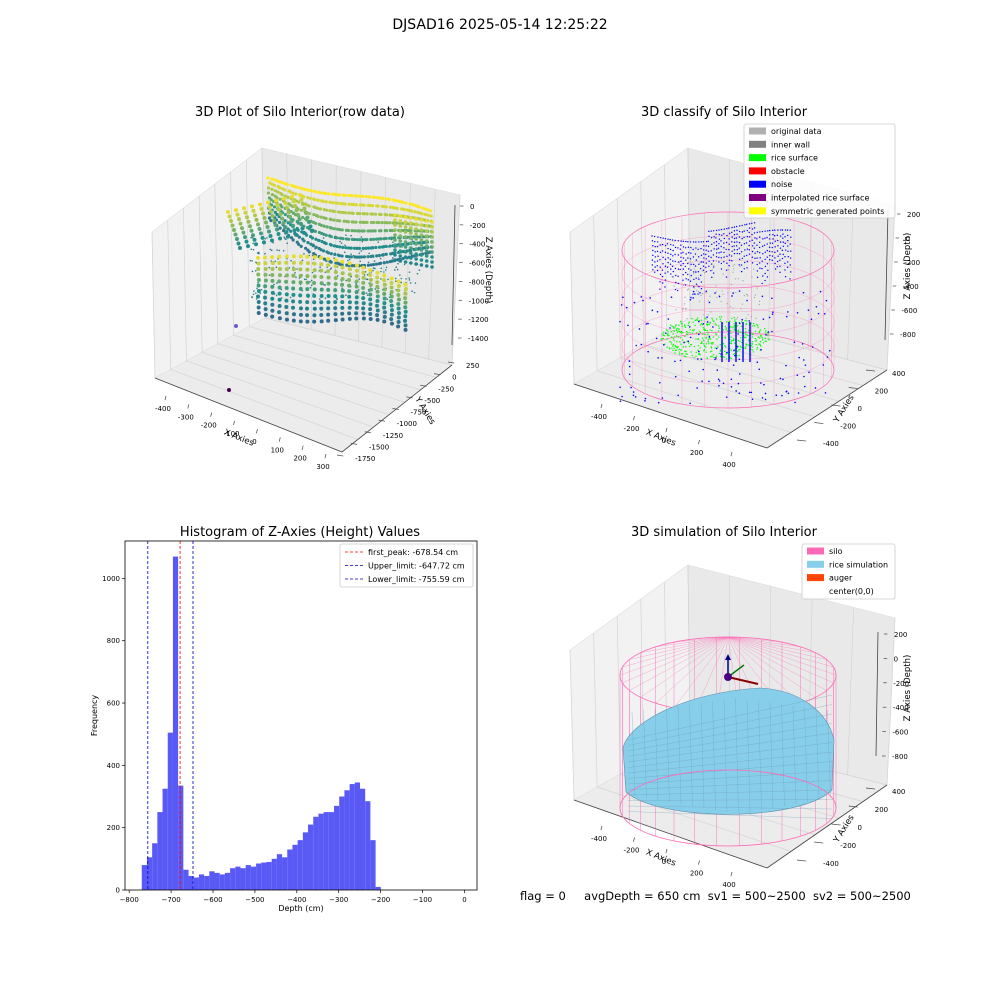 This screenshot has width=1000, height=1000. I want to click on x-tick-label: -400, so click(599, 839).